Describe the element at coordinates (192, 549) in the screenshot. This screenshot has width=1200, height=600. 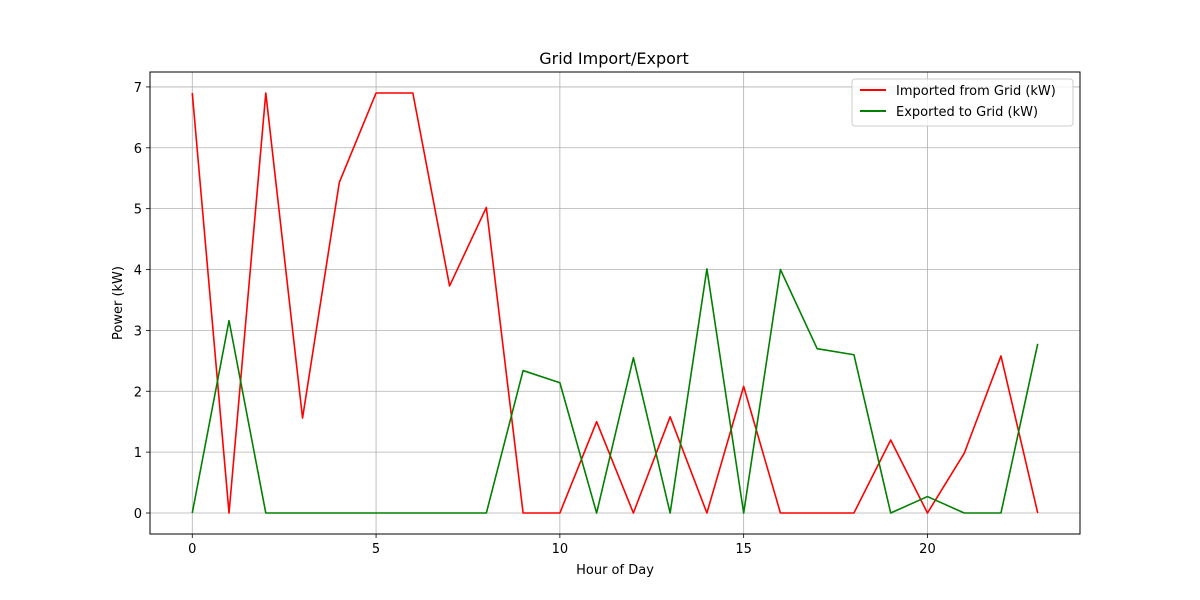
I see `x-tick-label: 0` at that location.